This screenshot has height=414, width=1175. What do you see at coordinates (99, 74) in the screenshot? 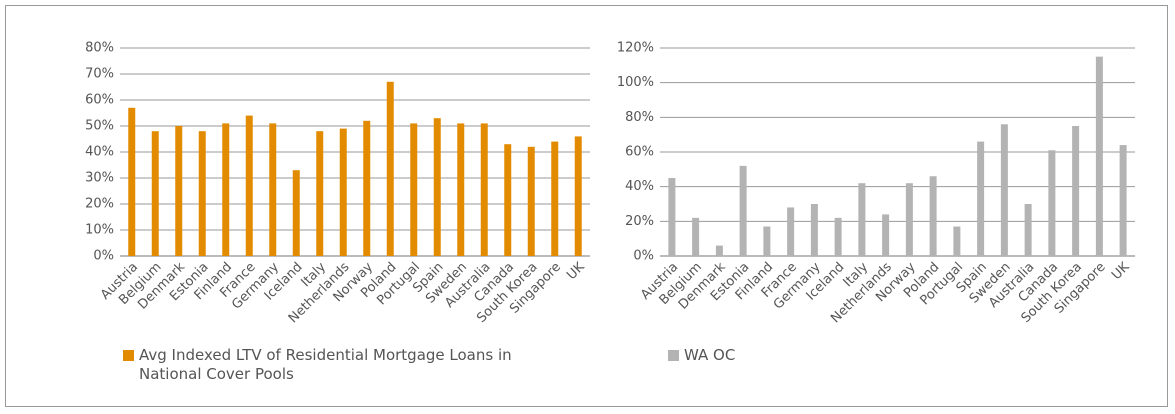
I see `y-tick-label: 70%` at bounding box center [99, 74].